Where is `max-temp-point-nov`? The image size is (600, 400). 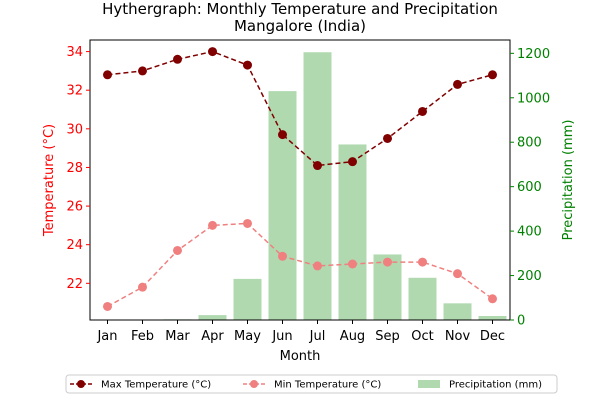 max-temp-point-nov is located at coordinates (457, 84).